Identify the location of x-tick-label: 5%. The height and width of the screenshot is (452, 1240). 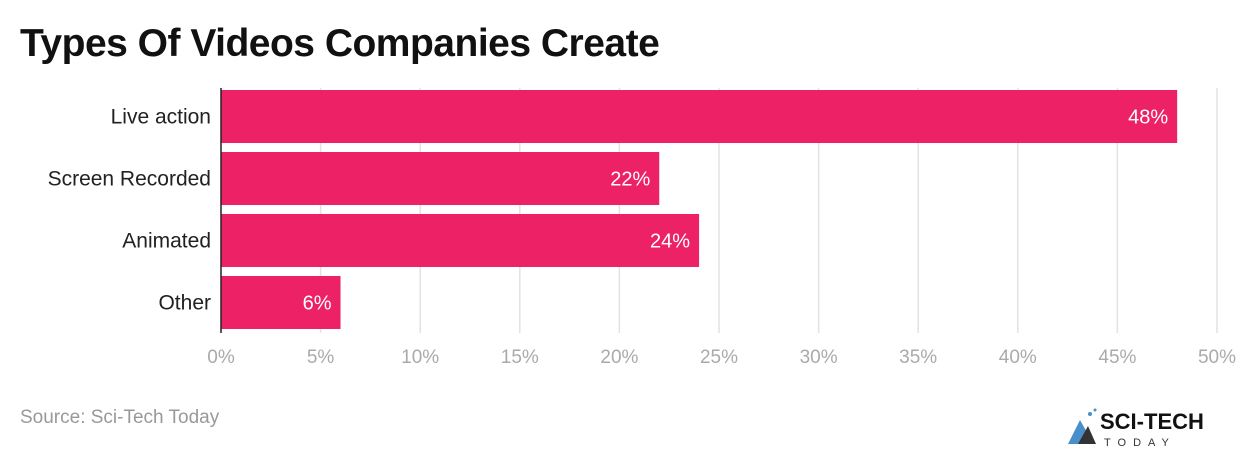
(321, 357).